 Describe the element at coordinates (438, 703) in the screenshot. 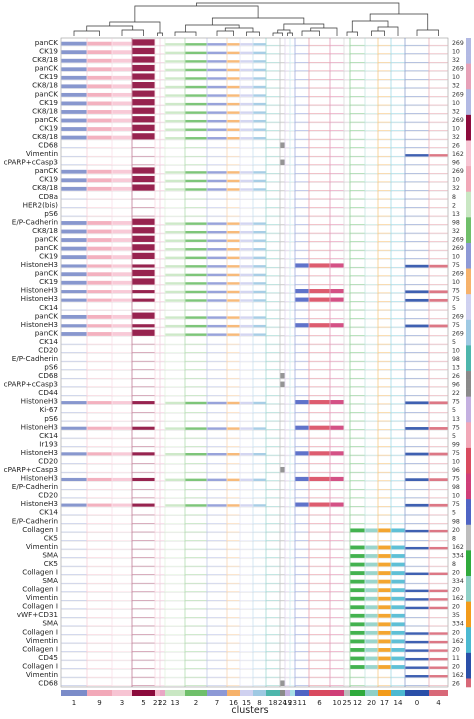

I see `cluster-tick-4: 4` at that location.